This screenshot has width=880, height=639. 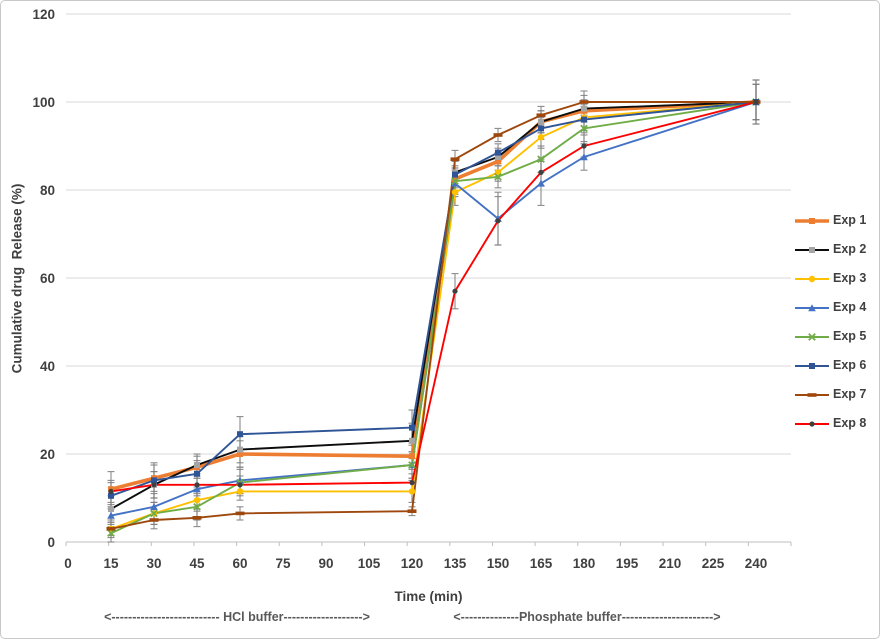 I want to click on marker-exp-5-t45, so click(x=197, y=506).